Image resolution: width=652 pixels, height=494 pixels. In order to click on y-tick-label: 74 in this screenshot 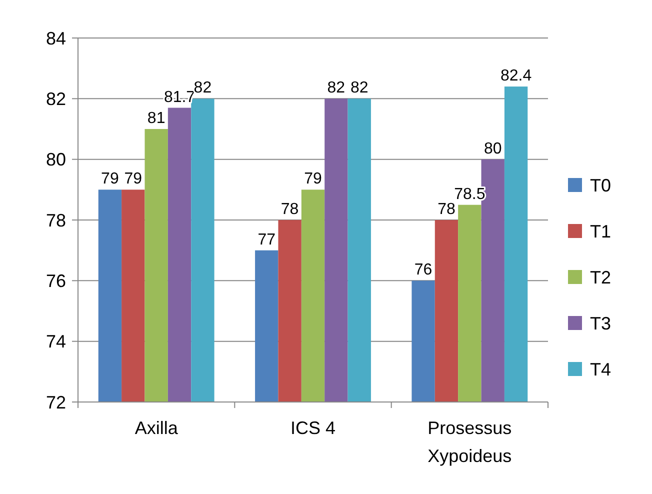, I will do `click(56, 342)`.